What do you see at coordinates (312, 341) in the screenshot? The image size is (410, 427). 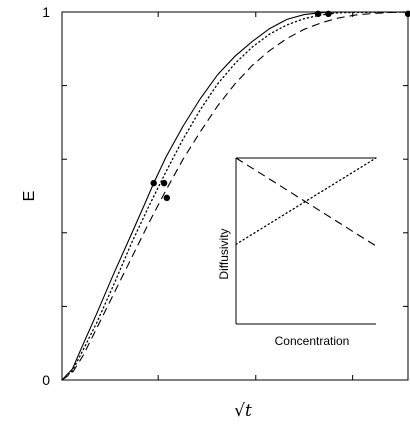 I see `inset-x-axis-label: Concentration` at bounding box center [312, 341].